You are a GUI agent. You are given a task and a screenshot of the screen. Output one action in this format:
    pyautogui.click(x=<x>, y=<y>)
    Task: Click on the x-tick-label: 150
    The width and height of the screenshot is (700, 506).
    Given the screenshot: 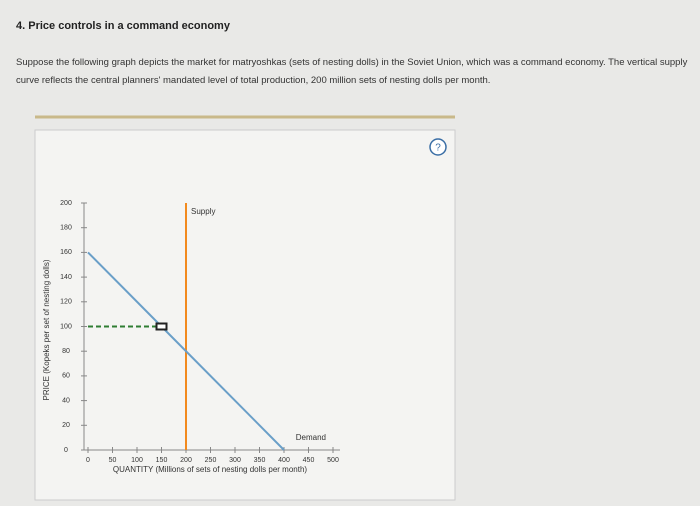 What is the action you would take?
    pyautogui.click(x=162, y=460)
    